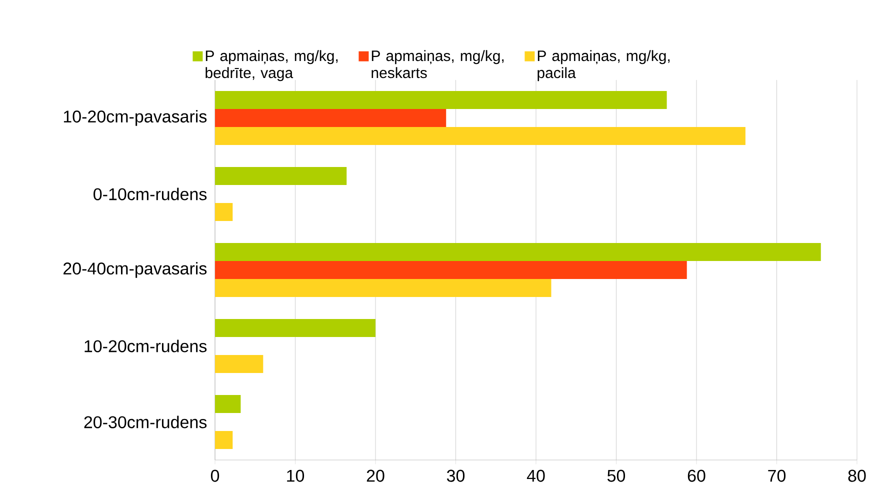  Describe the element at coordinates (455, 476) in the screenshot. I see `x-tick-label: 30` at that location.